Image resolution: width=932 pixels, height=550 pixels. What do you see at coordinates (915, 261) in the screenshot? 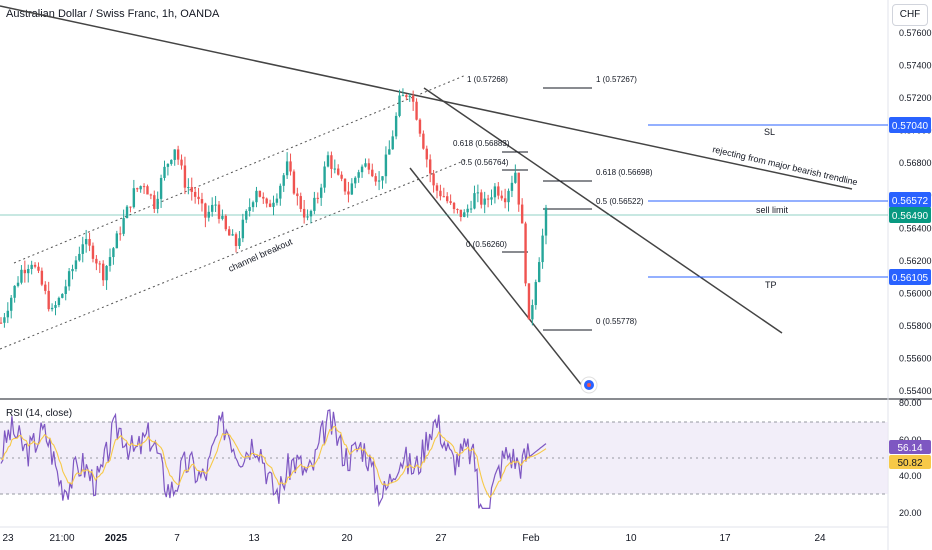
I see `y-tick-label: 0.56200` at bounding box center [915, 261].